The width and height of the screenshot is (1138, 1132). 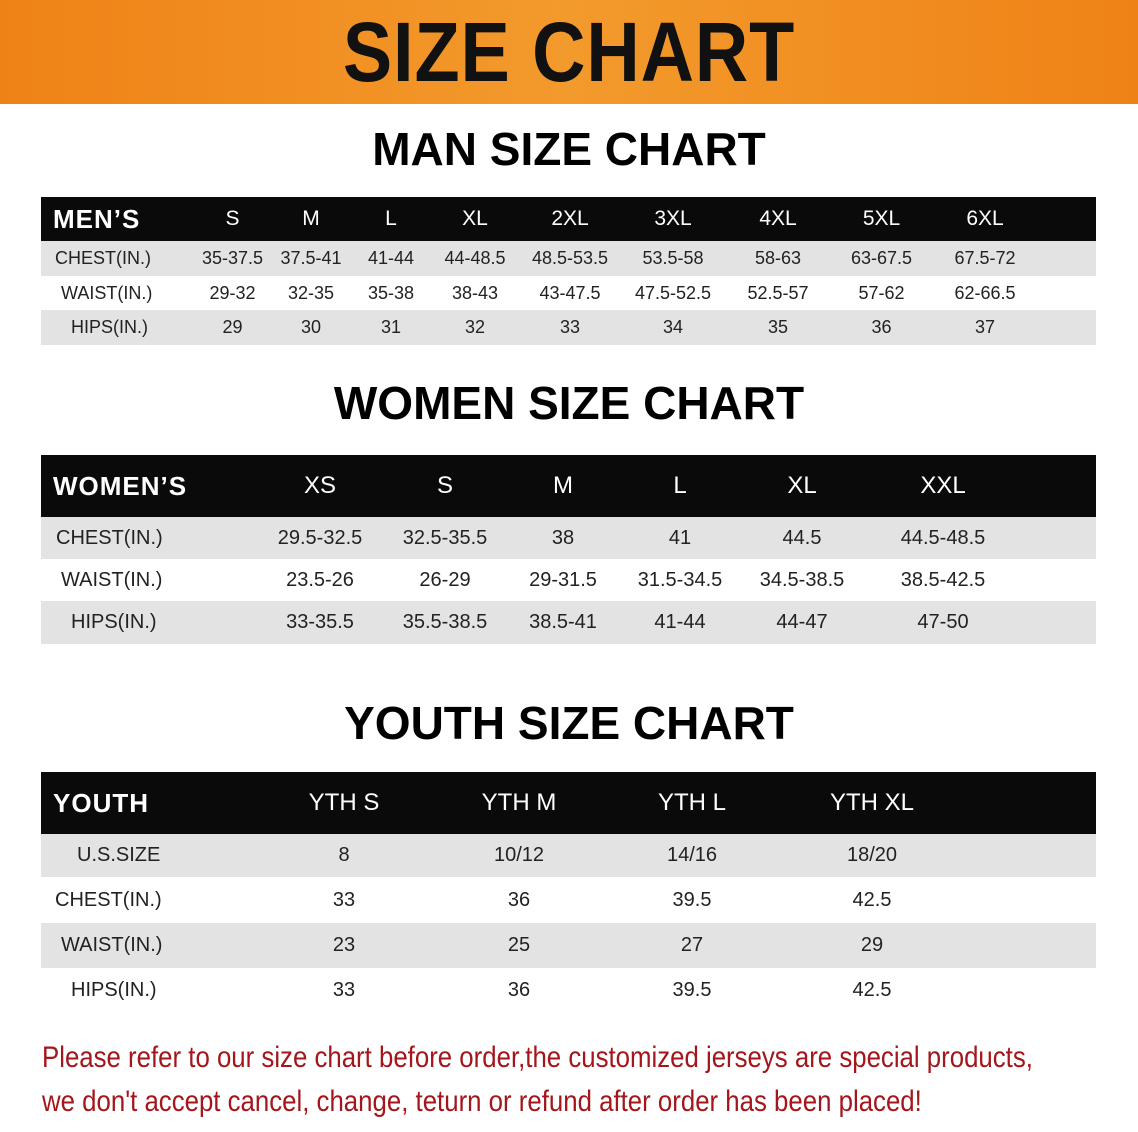 I want to click on measurement-cell: 48.5-53.5, so click(x=570, y=258).